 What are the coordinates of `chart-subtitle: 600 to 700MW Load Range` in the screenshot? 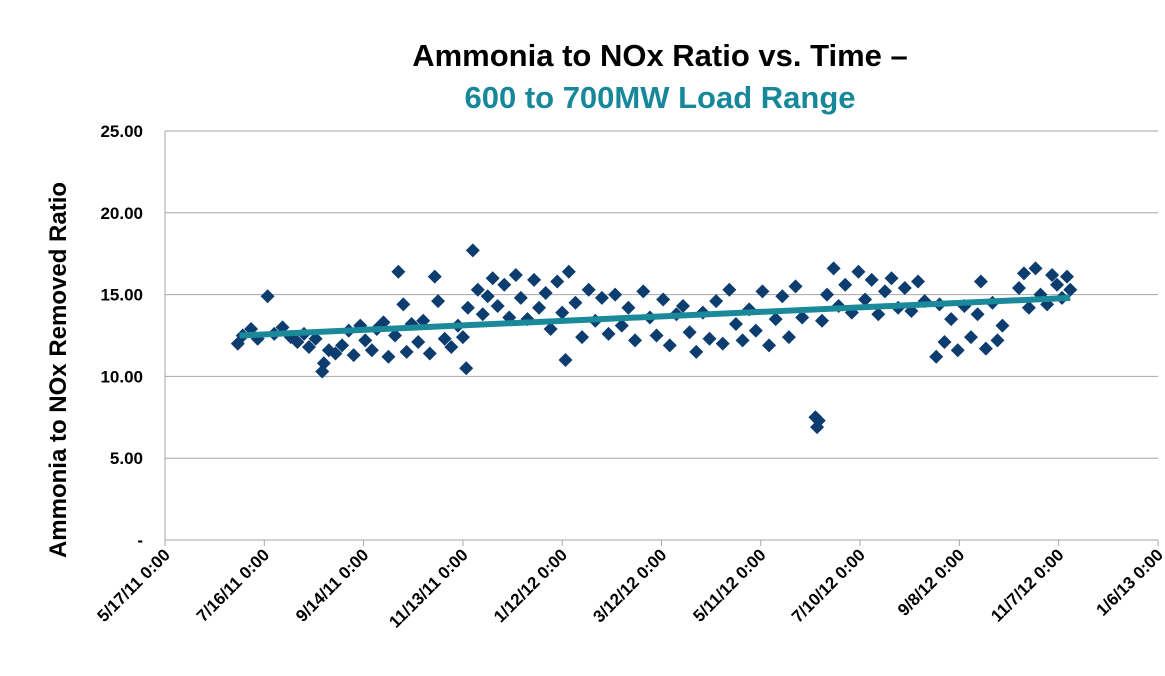 It's located at (659, 97).